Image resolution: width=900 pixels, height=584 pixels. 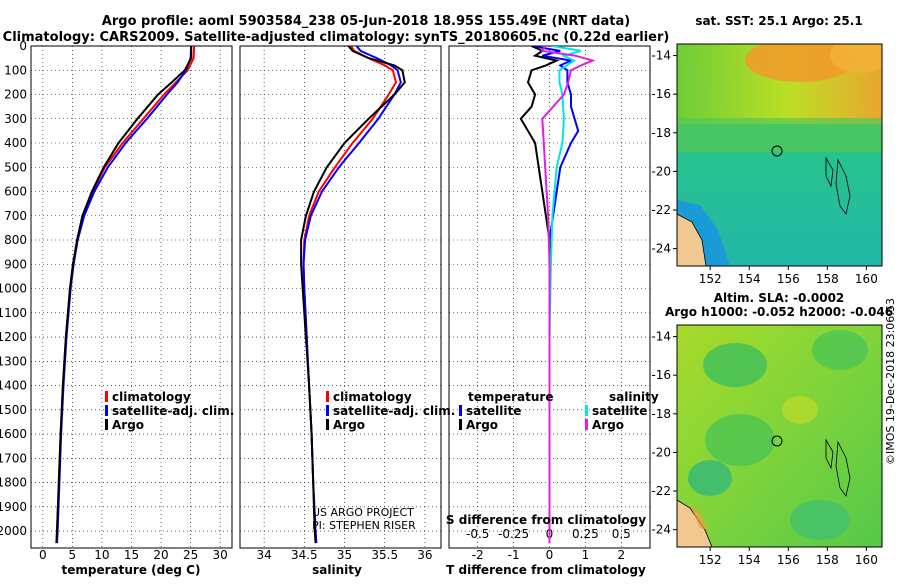 I want to click on sla-map-subtitle: Argo h1000: -0.052 h2000: -0.046, so click(x=779, y=312).